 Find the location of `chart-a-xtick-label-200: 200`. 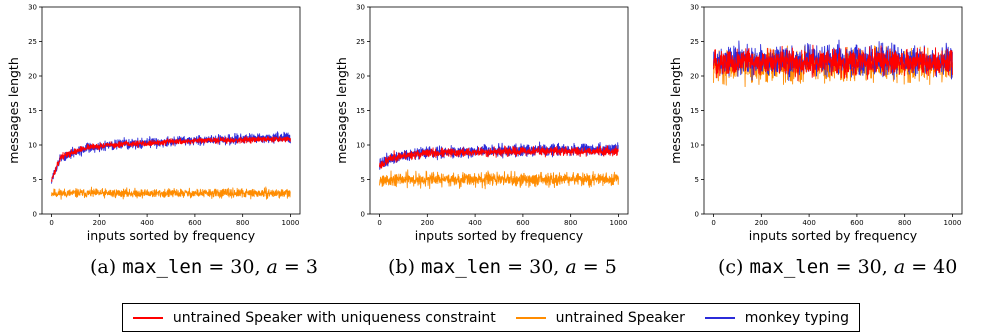

chart-a-xtick-label-200: 200 is located at coordinates (99, 223).